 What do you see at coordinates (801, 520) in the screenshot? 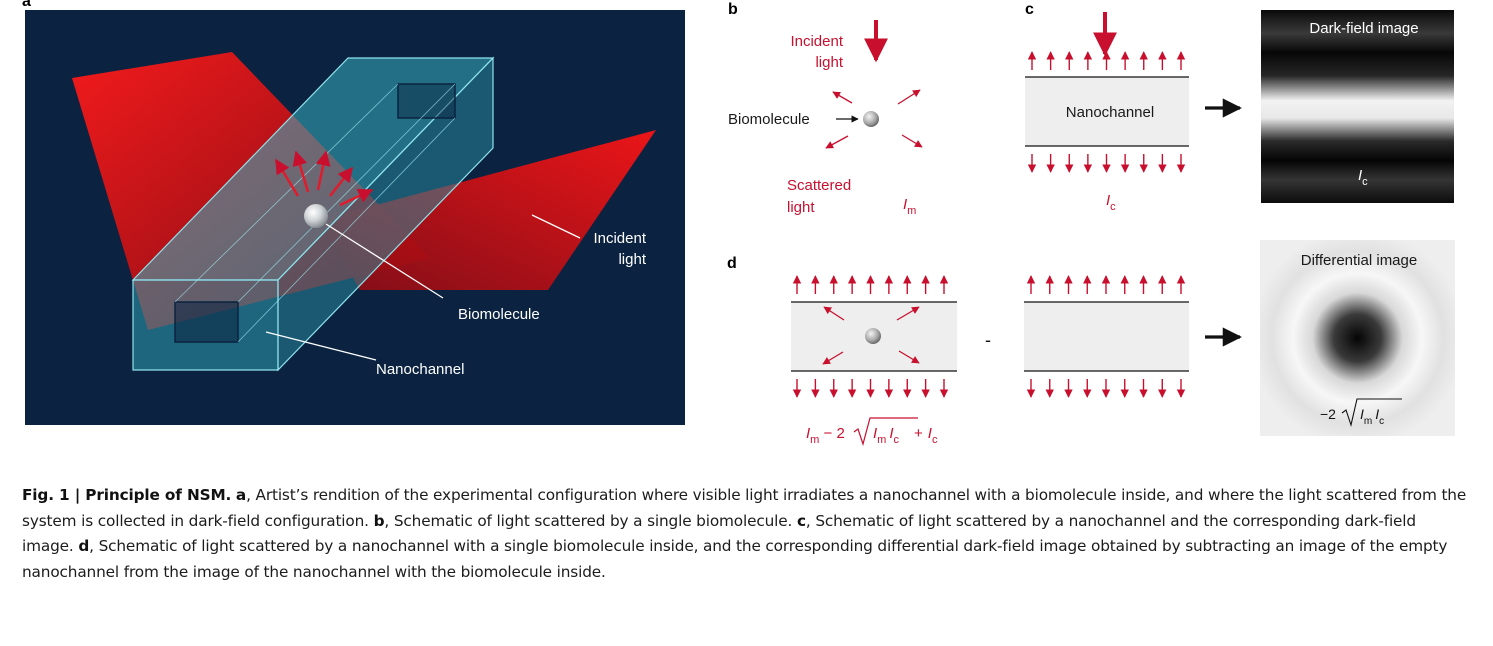
I see `caption-c-label: c` at bounding box center [801, 520].